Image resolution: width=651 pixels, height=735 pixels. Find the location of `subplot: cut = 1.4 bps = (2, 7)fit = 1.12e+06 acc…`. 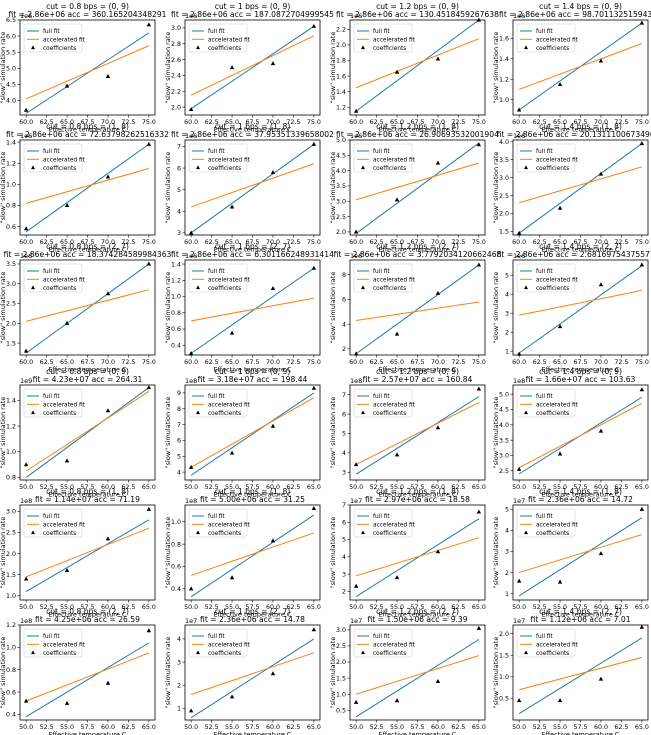

subplot: cut = 1.4 bps = (2, 7)fit = 1.12e+06 acc… is located at coordinates (570, 671).